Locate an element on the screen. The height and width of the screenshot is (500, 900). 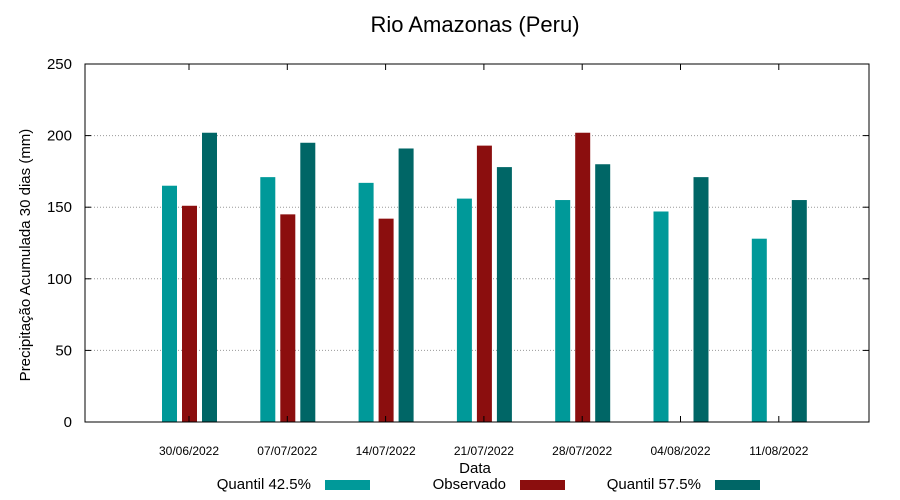
legend-label: Observado is located at coordinates (469, 484).